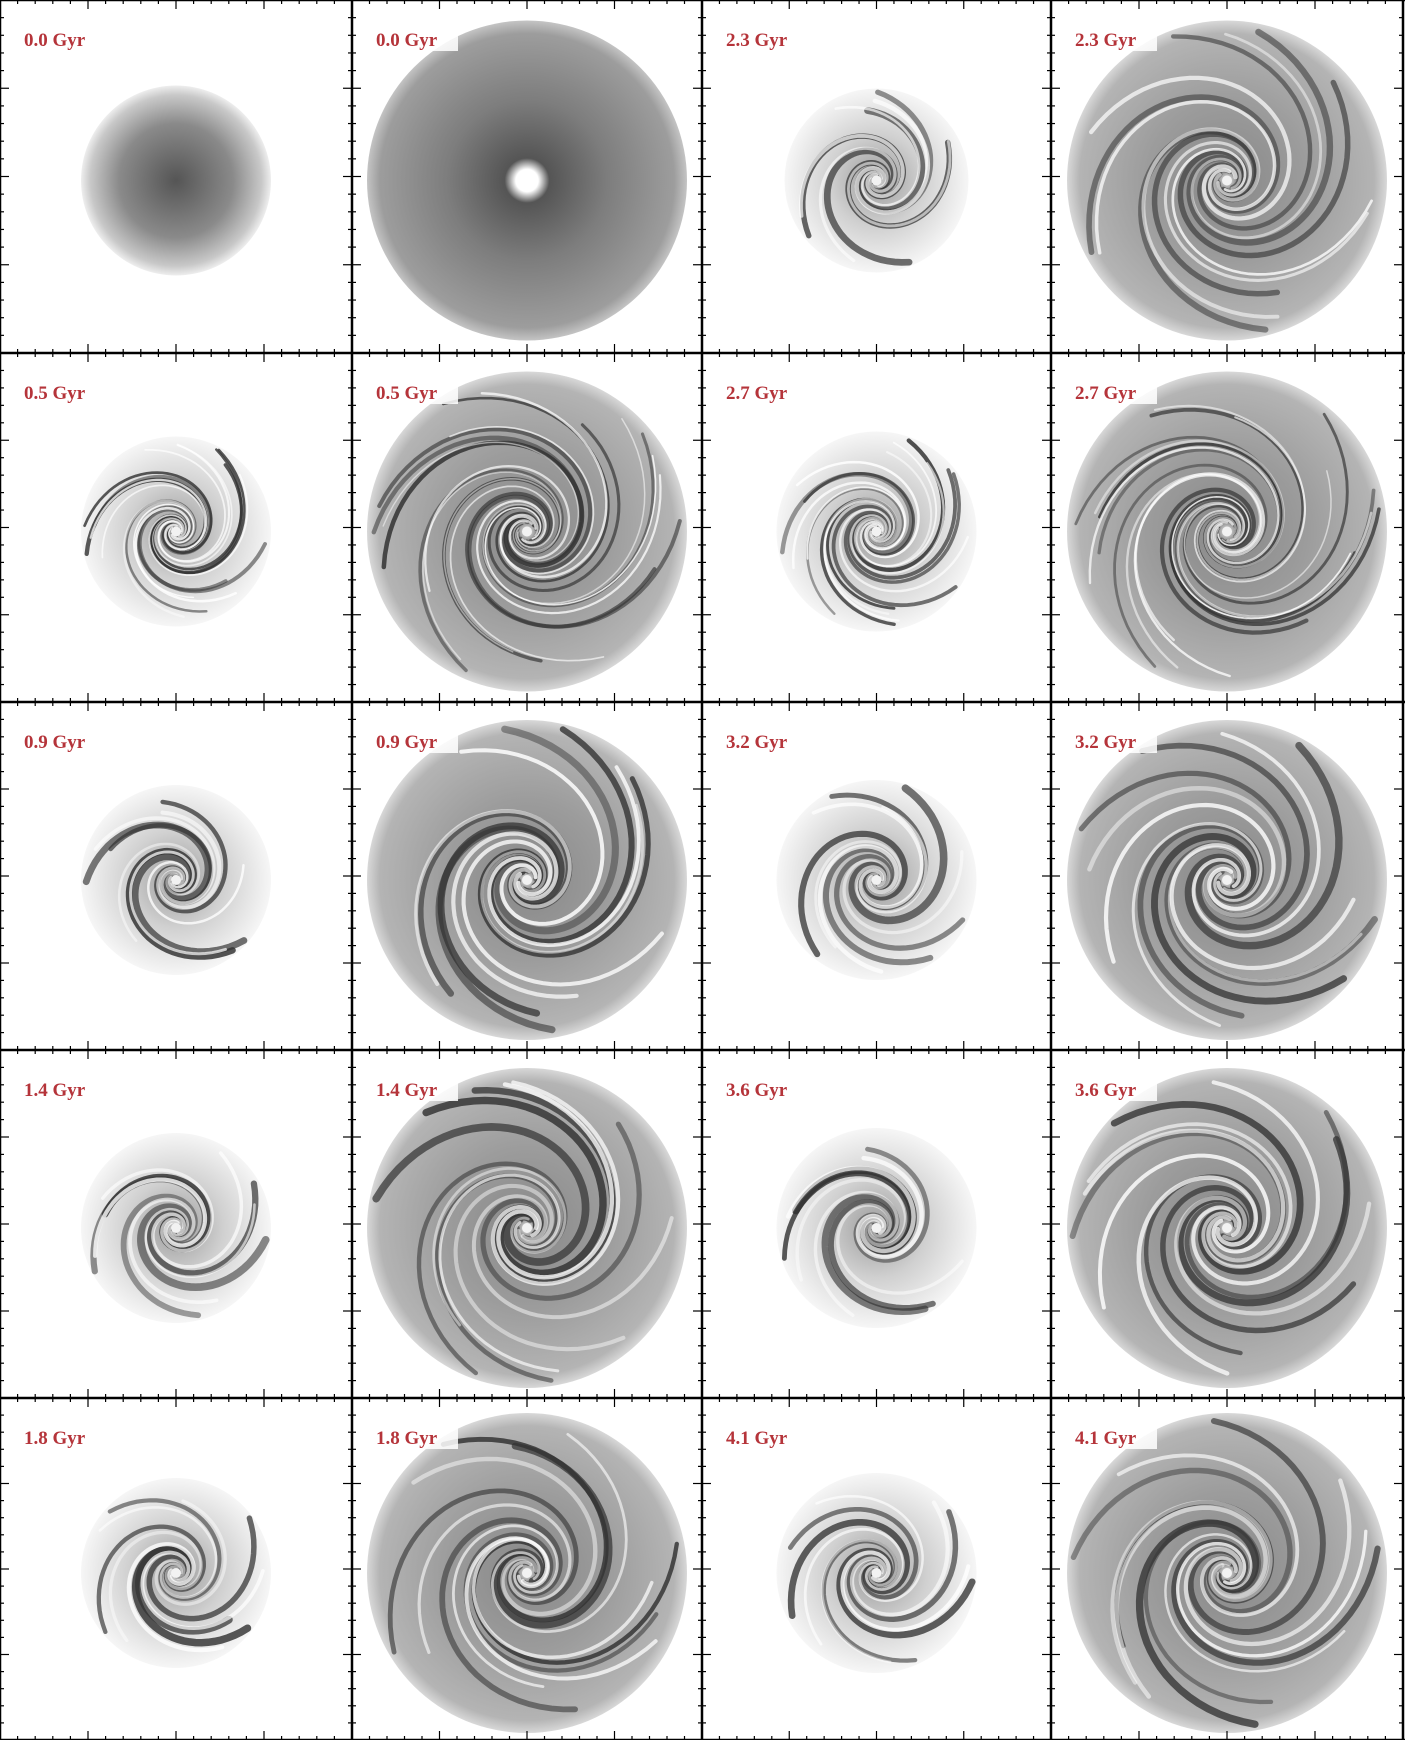  I want to click on time-label: 2.3 Gyr, so click(1106, 40).